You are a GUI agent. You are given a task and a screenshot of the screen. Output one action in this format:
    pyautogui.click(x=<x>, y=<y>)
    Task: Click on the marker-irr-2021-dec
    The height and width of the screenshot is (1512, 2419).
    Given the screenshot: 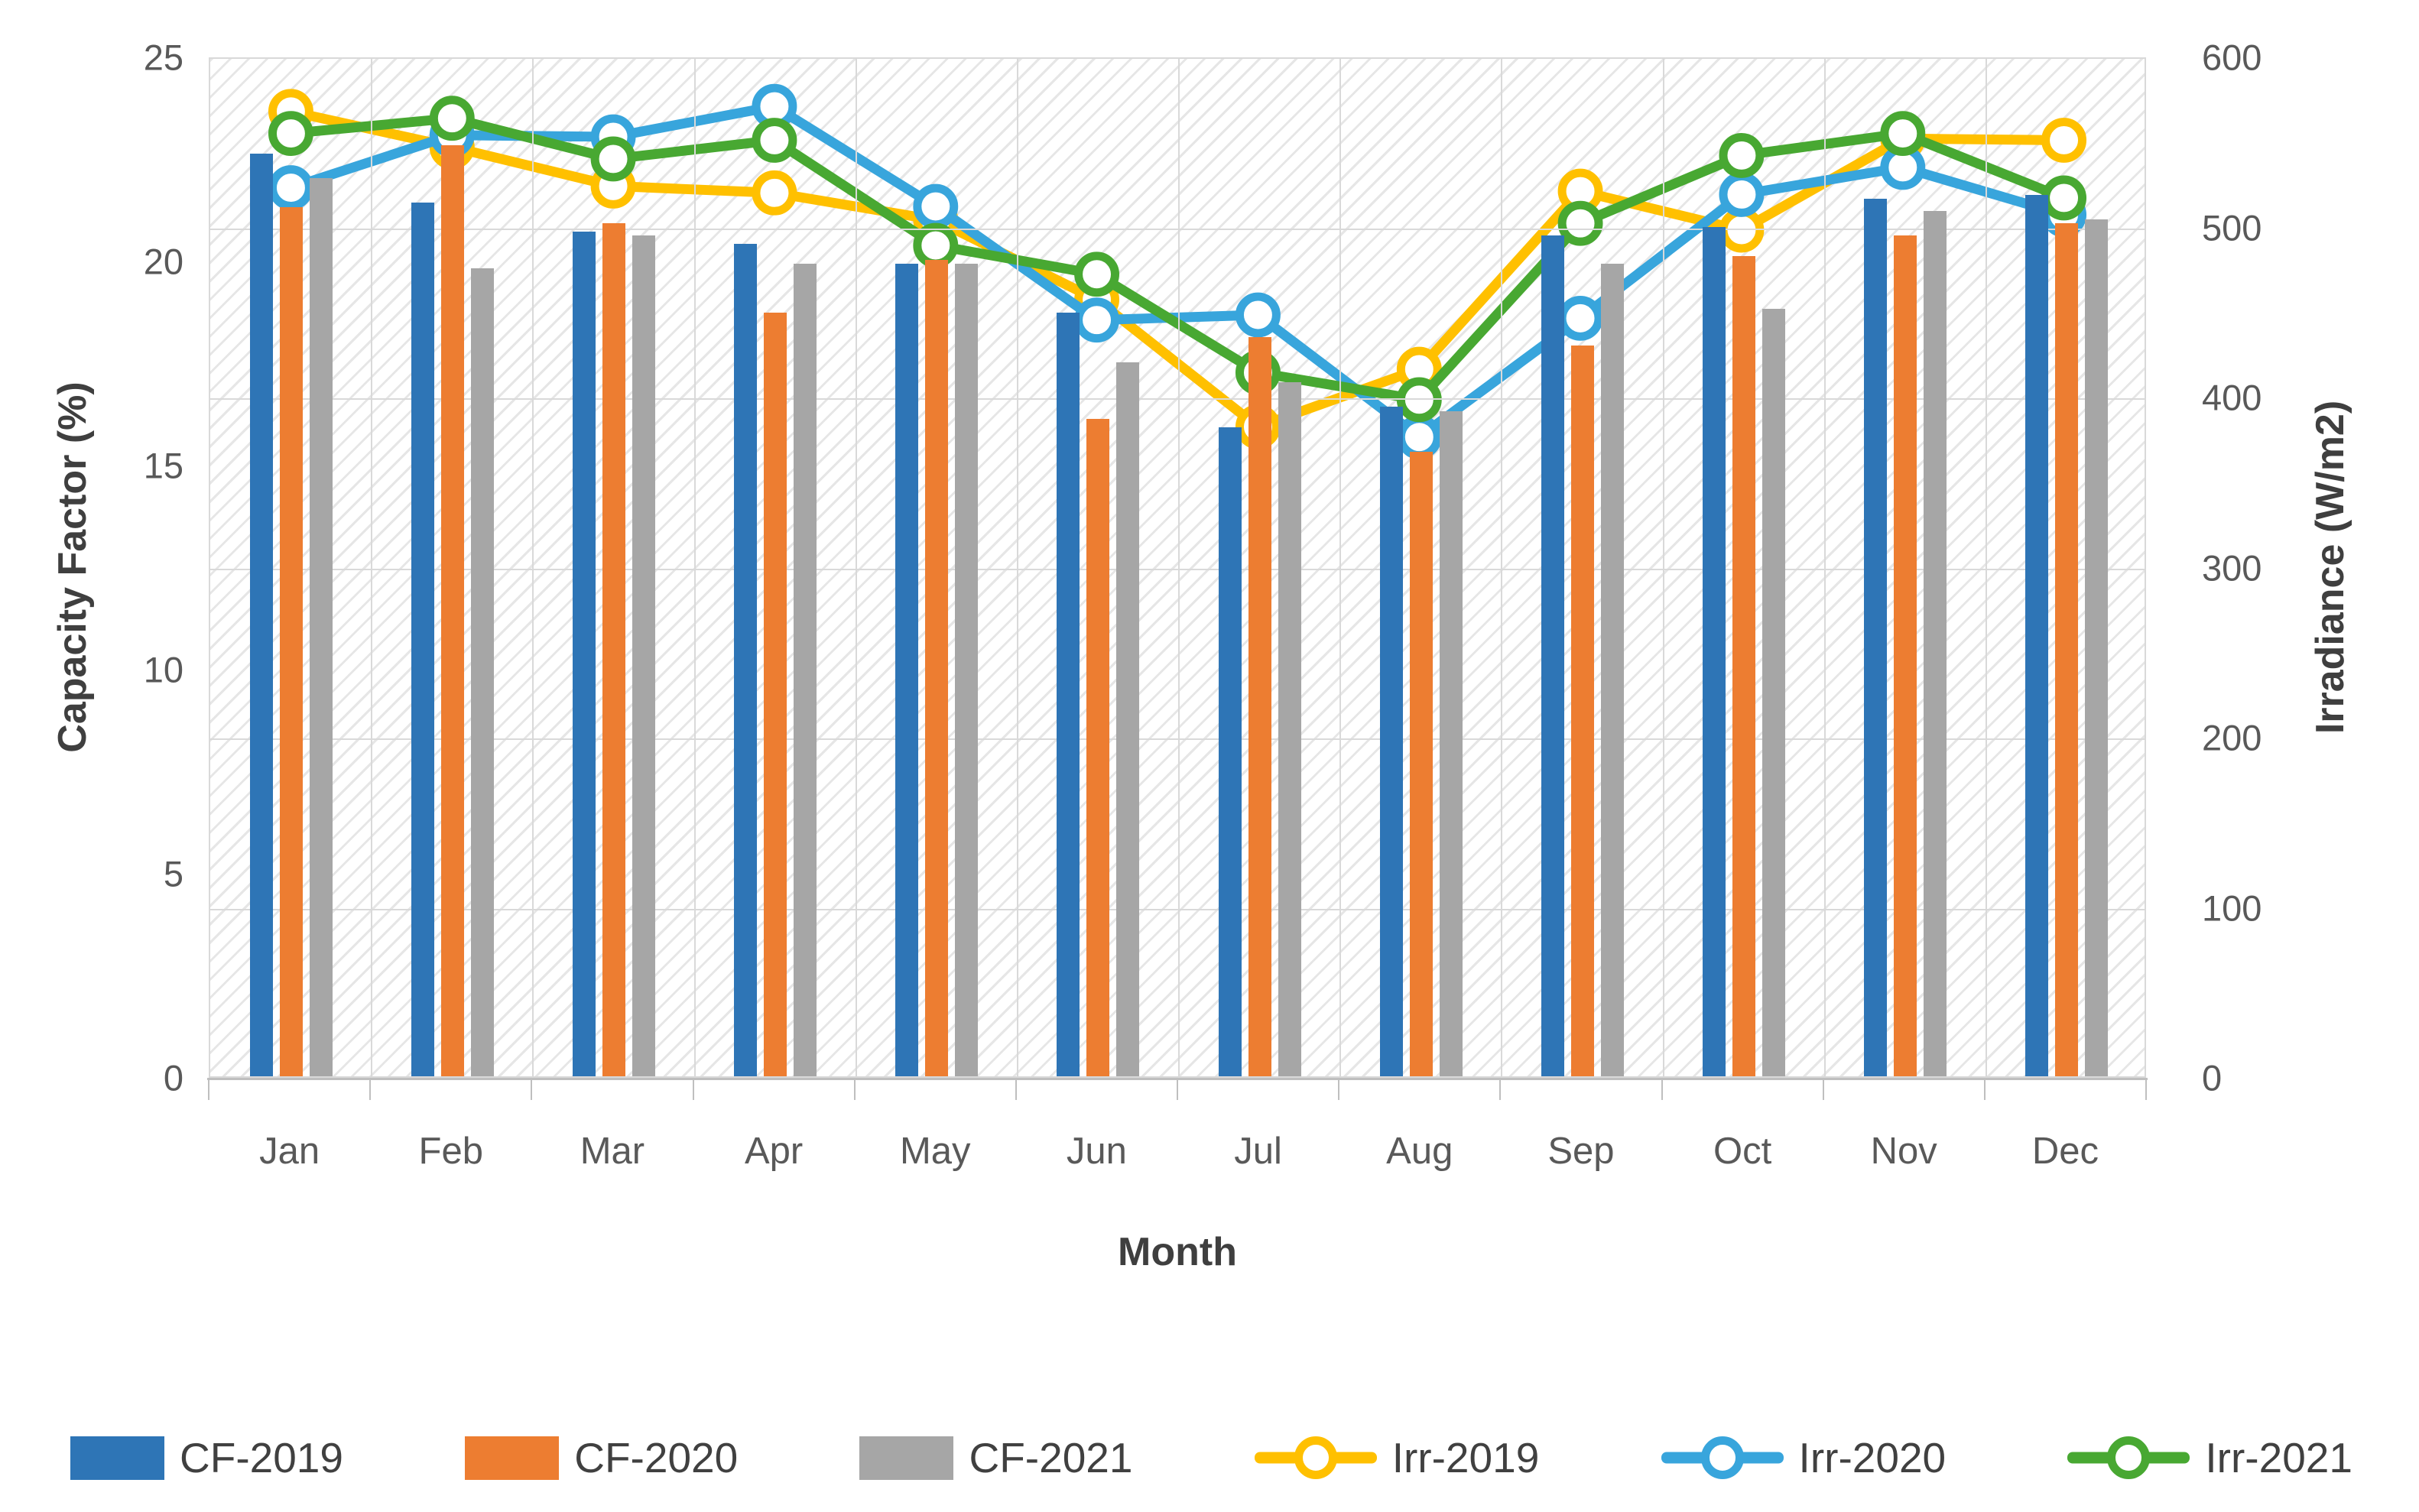 What is the action you would take?
    pyautogui.click(x=2064, y=198)
    